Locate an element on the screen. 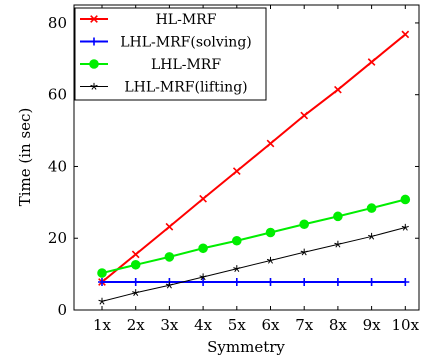 The width and height of the screenshot is (430, 358). x-tick-label: 9x is located at coordinates (372, 325).